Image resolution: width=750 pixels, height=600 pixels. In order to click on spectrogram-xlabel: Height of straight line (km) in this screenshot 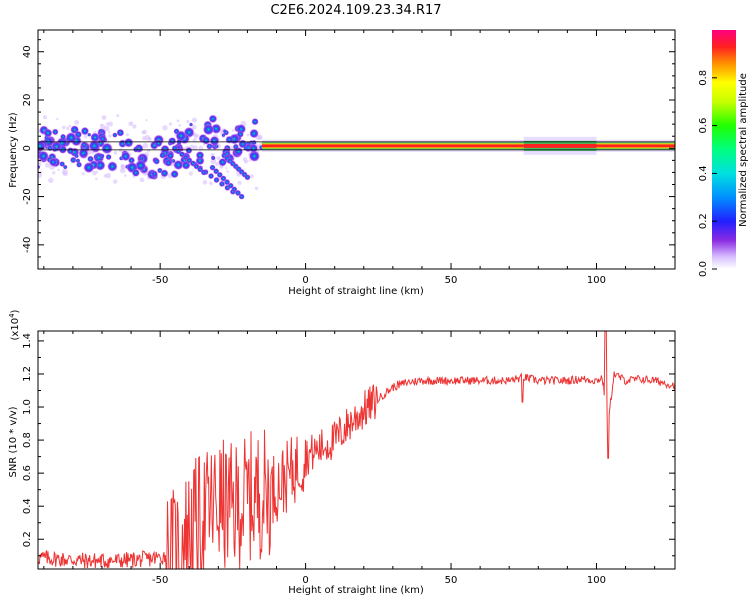, I will do `click(356, 291)`.